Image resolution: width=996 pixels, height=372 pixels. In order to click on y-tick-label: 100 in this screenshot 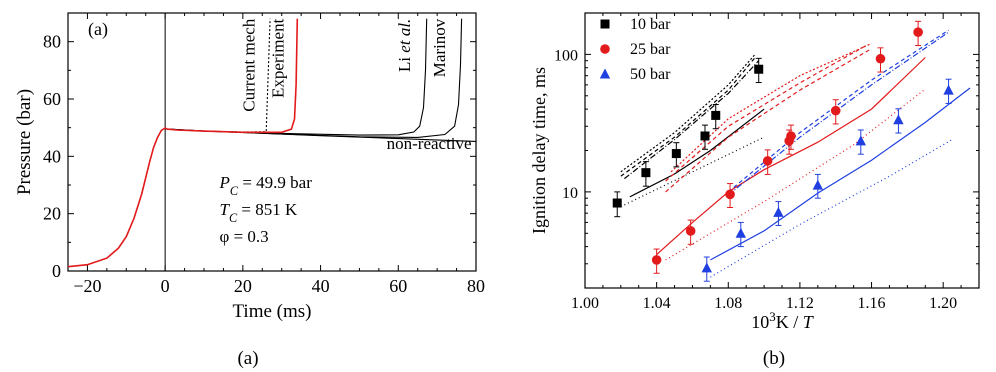, I will do `click(566, 55)`.